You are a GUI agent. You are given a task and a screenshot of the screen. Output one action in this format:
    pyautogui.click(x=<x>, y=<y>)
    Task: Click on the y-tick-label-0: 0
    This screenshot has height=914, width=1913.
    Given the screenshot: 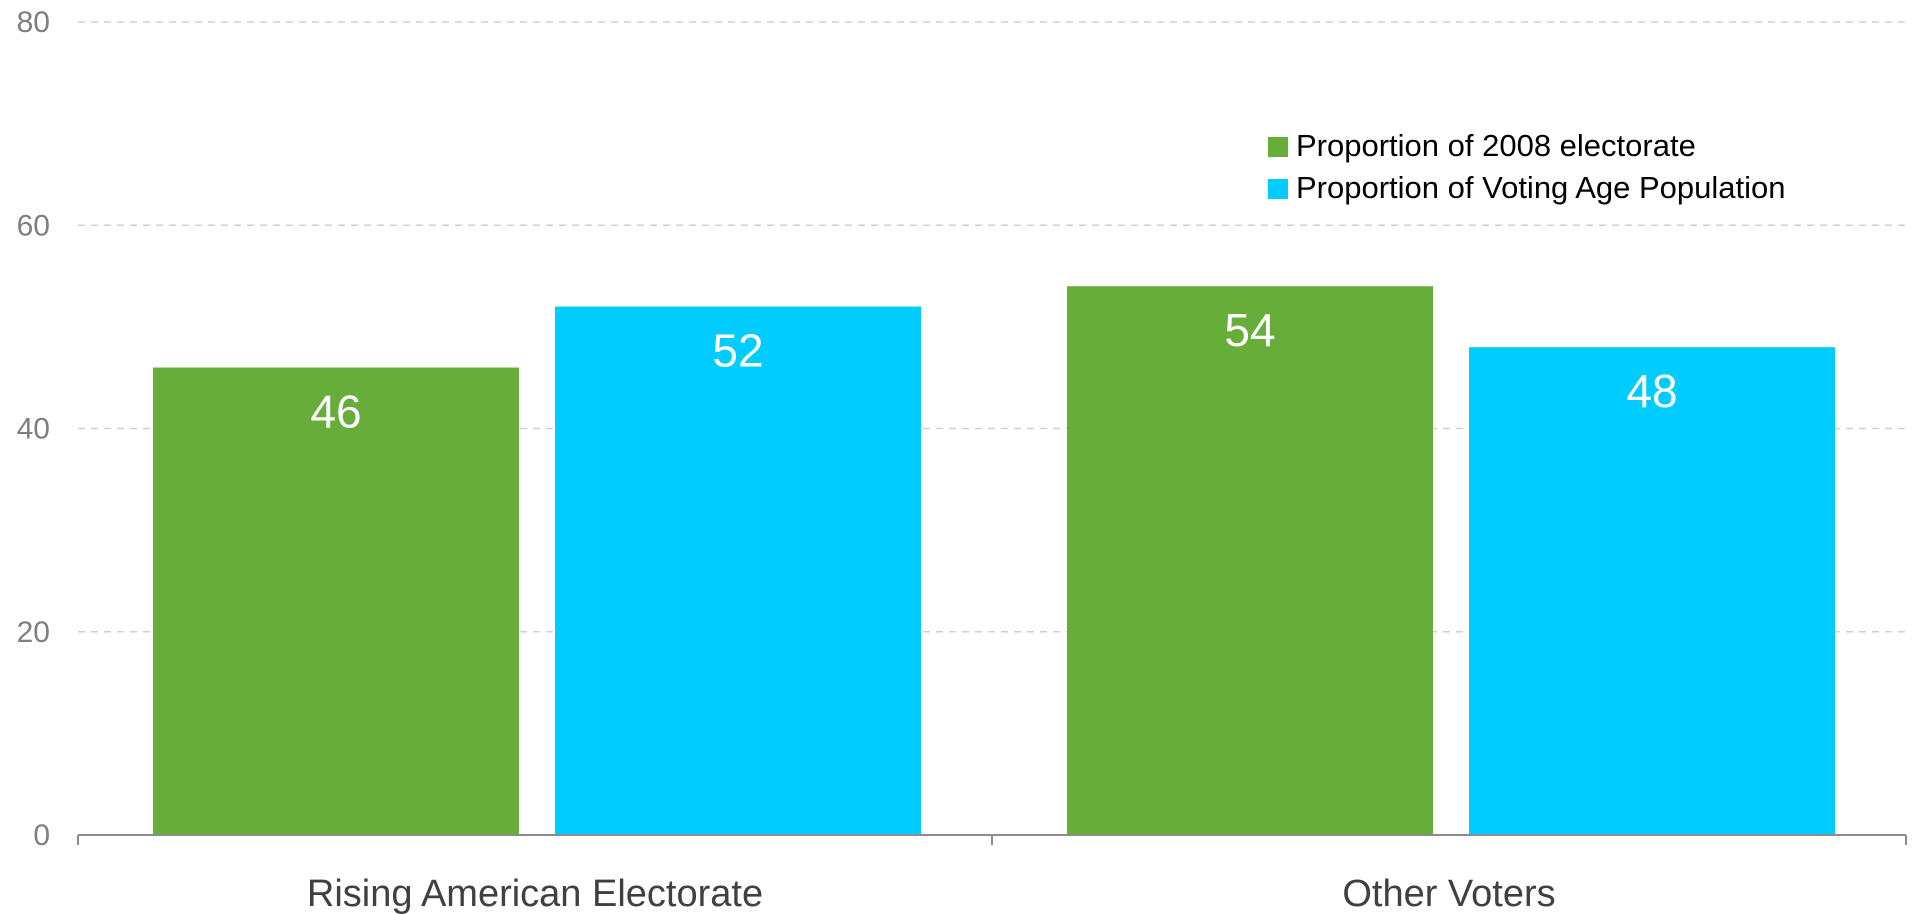 What is the action you would take?
    pyautogui.click(x=41, y=835)
    